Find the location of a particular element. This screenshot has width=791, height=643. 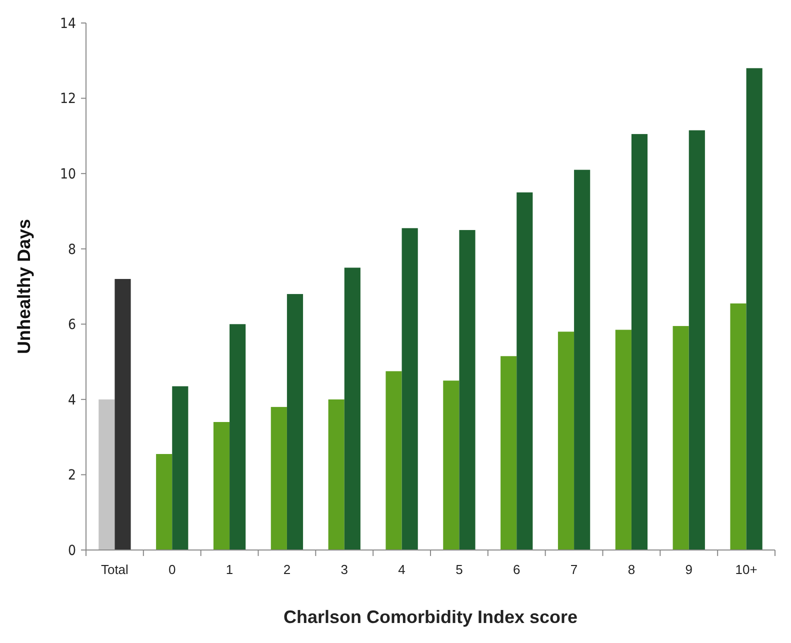

x-tick-label: 9 is located at coordinates (688, 569).